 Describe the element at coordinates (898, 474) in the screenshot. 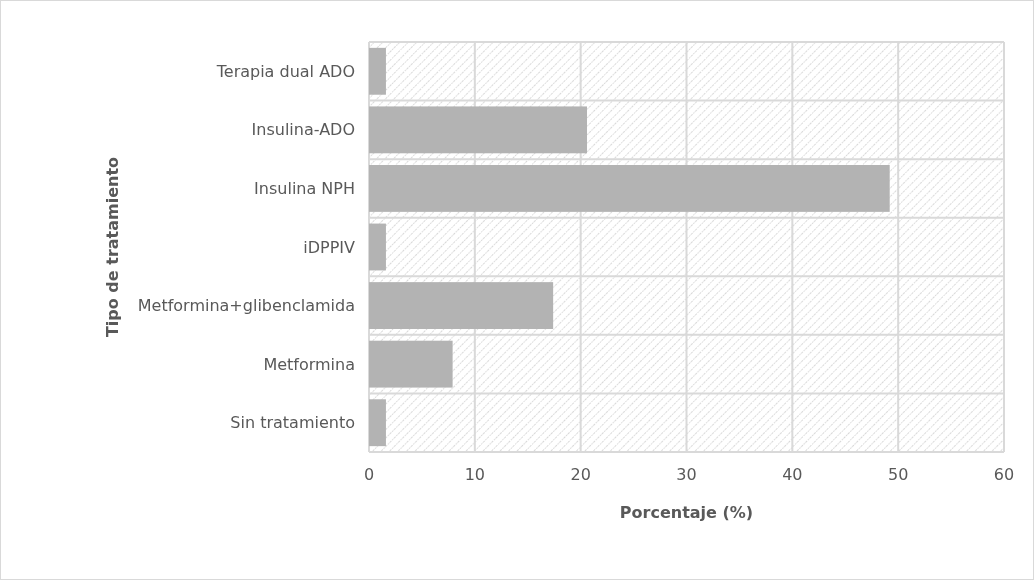

I see `x-tick-label: 50` at that location.